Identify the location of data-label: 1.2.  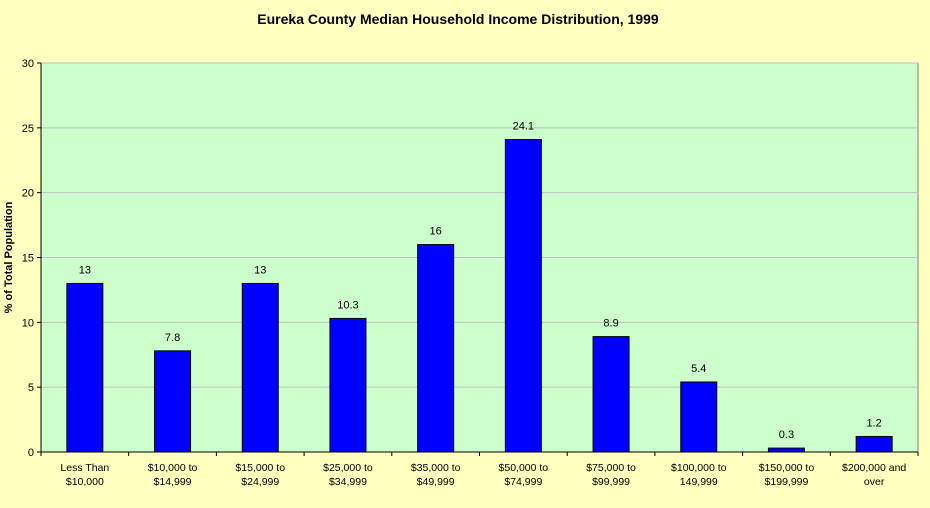
(874, 423).